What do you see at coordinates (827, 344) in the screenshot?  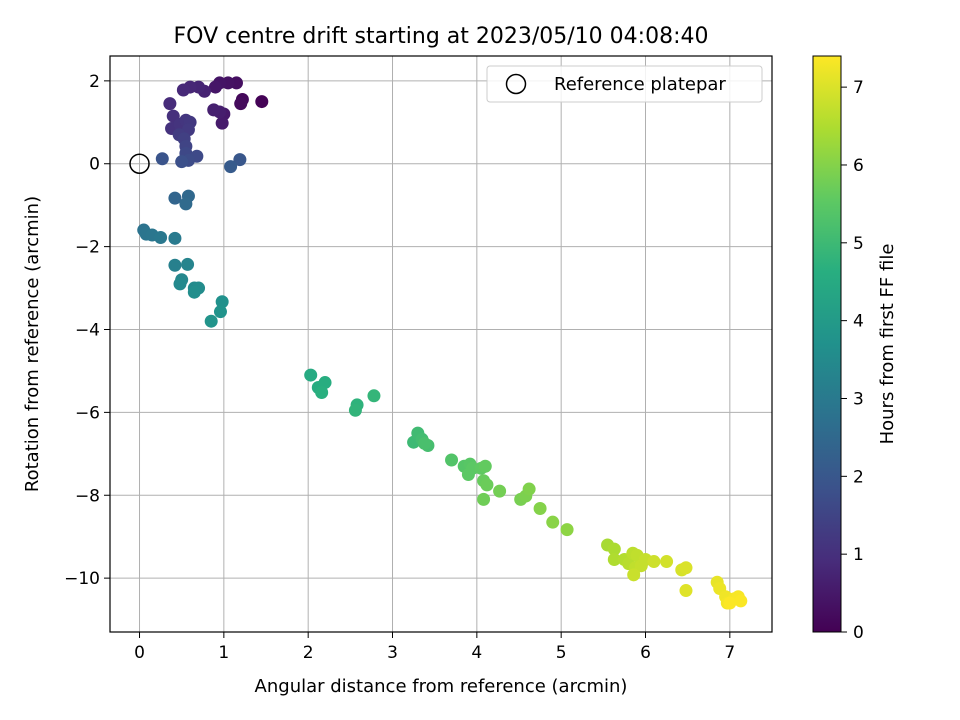 I see `colorbar-gradient` at bounding box center [827, 344].